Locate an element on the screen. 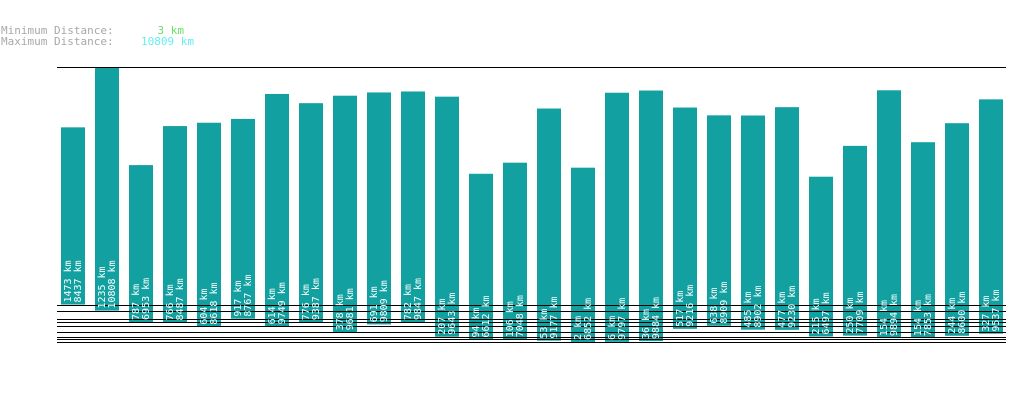 Image resolution: width=1019 pixels, height=402 pixels. min-distance-label-2: 1235 km is located at coordinates (102, 287).